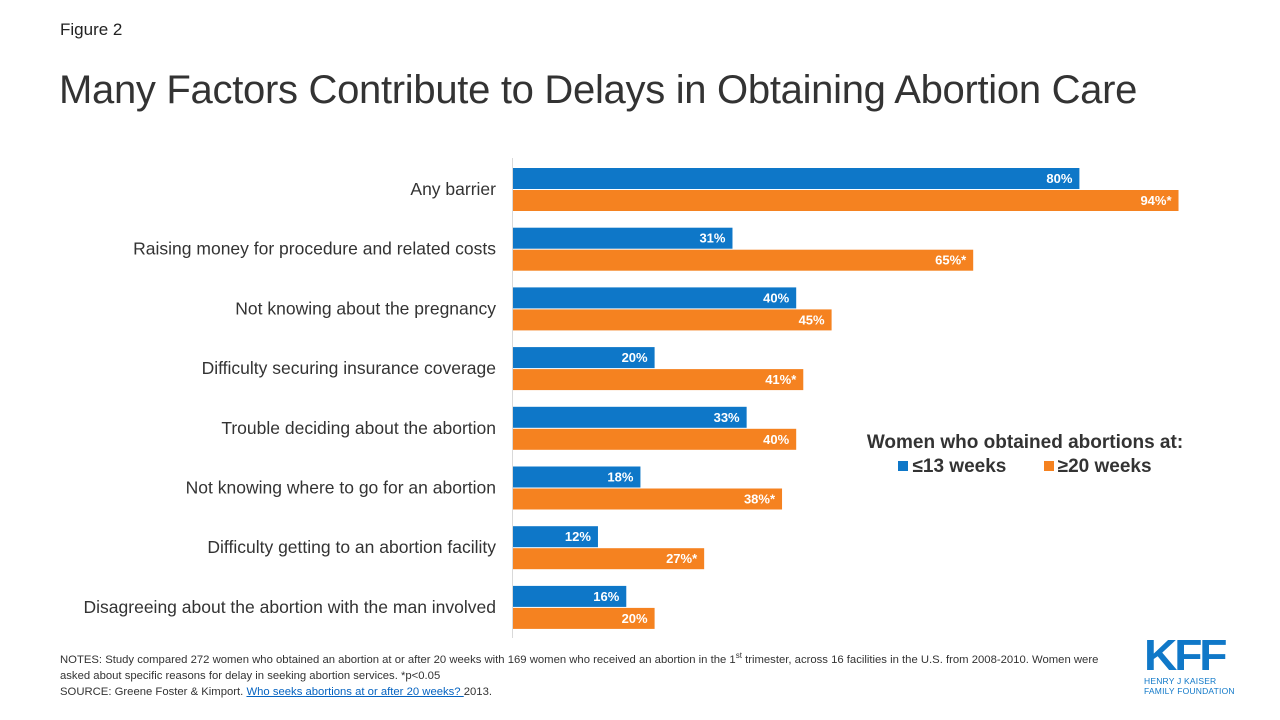 This screenshot has width=1280, height=720. I want to click on logo-line-2: FAMILY FOUNDATION, so click(1189, 691).